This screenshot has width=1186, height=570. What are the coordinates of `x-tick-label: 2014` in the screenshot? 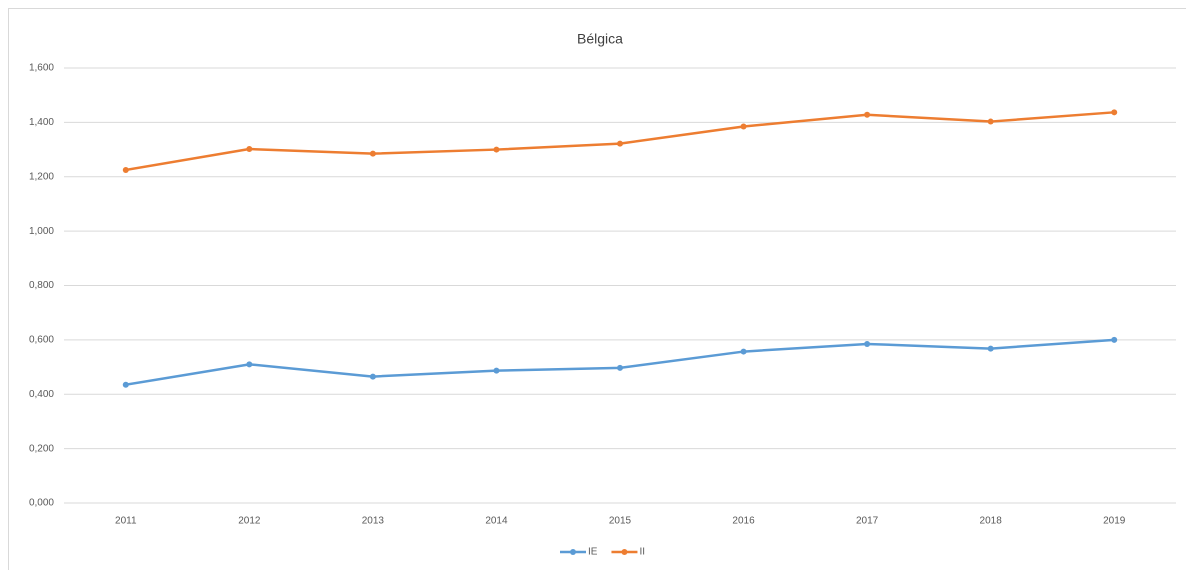 It's located at (496, 521).